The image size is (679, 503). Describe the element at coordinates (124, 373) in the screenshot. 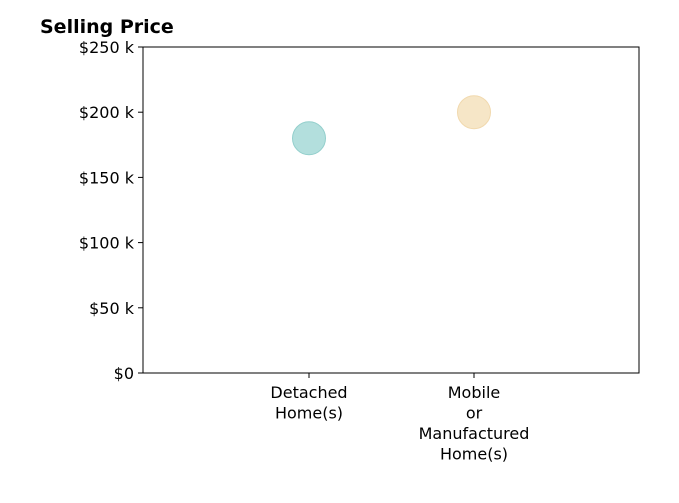

I see `y-tick-label: $0` at that location.